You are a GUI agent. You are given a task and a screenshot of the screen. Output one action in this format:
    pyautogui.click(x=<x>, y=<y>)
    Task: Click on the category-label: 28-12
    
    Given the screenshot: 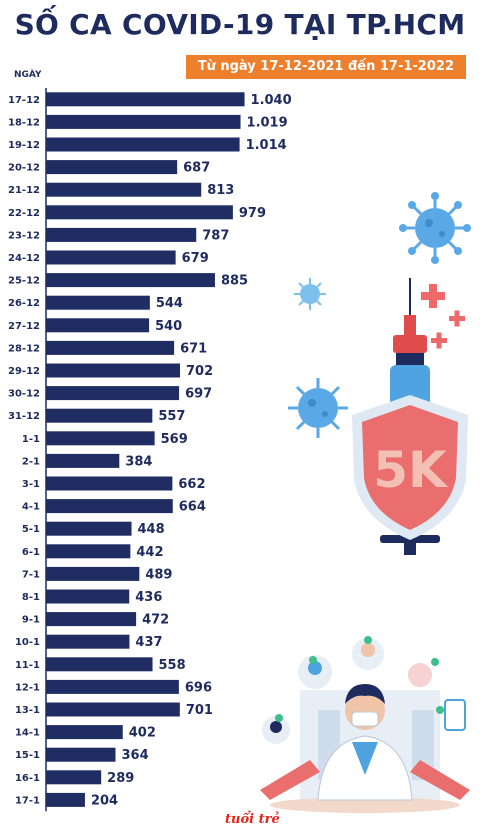 What is the action you would take?
    pyautogui.click(x=24, y=348)
    